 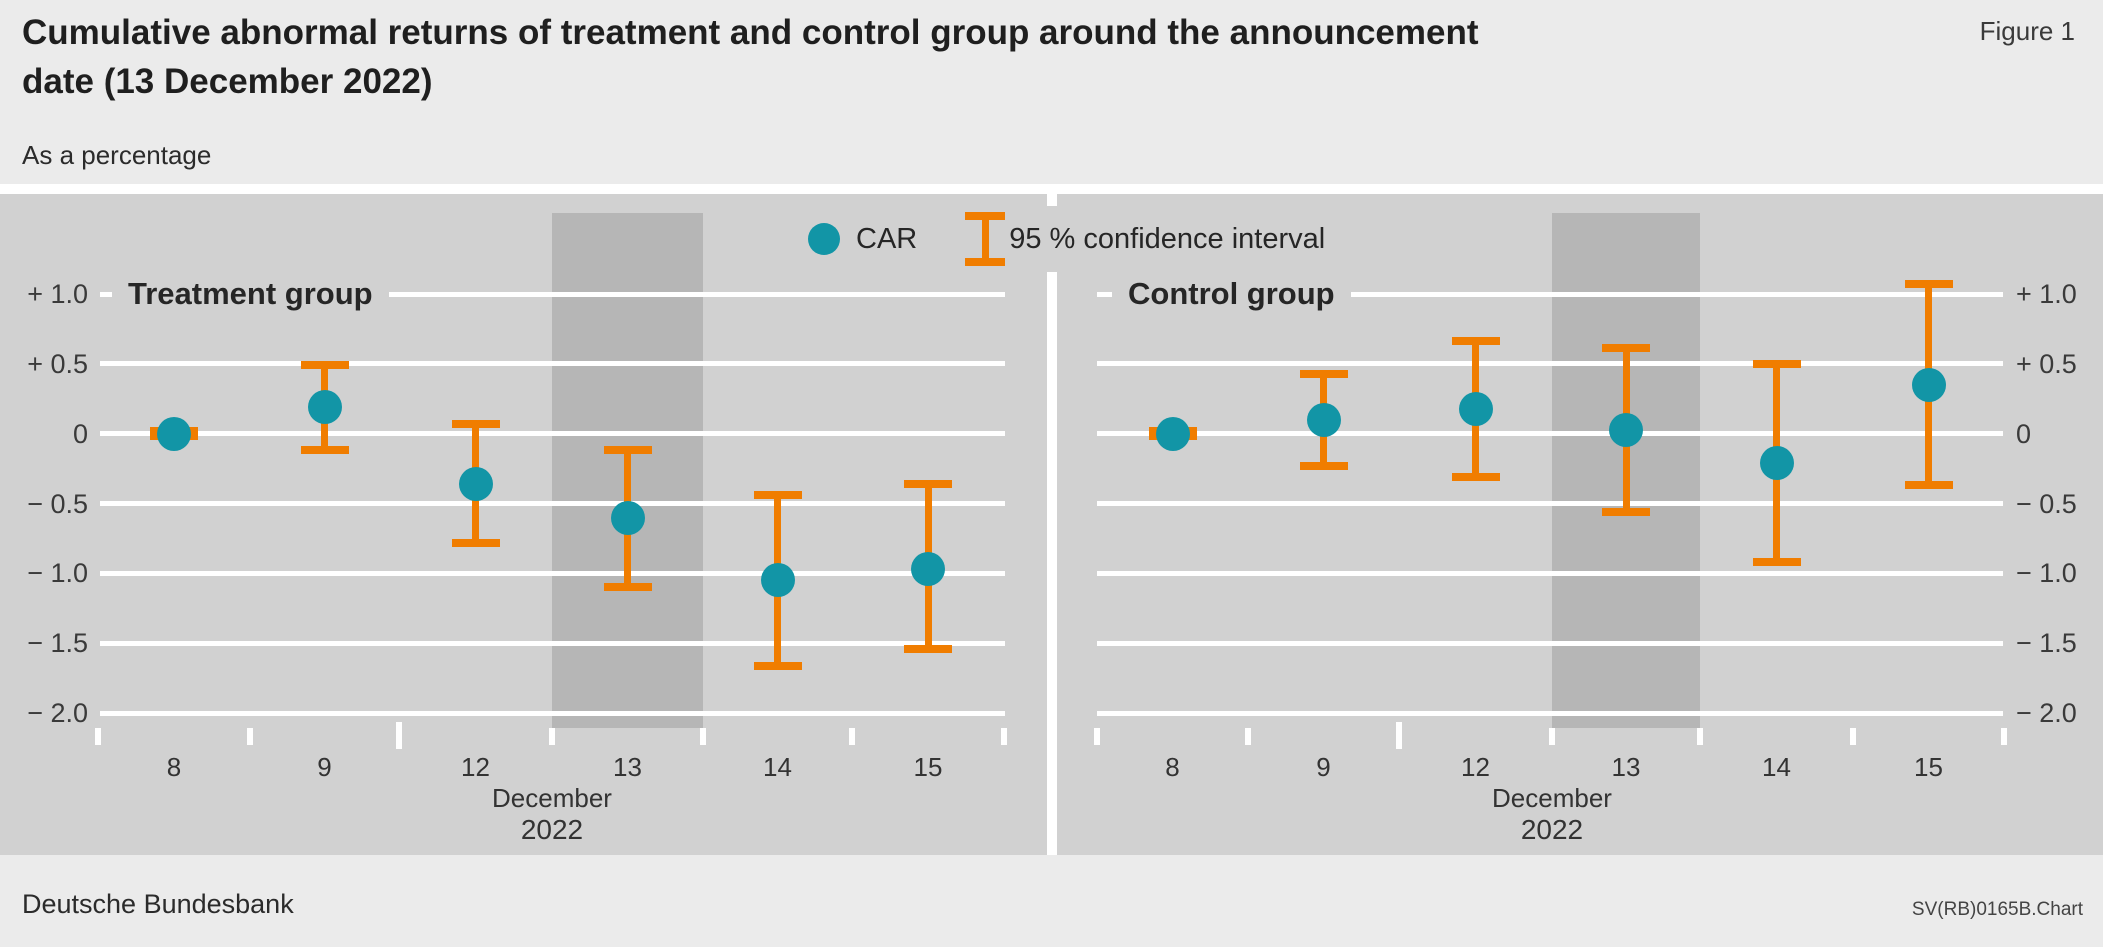 I want to click on panel-title: Control group, so click(x=1231, y=294).